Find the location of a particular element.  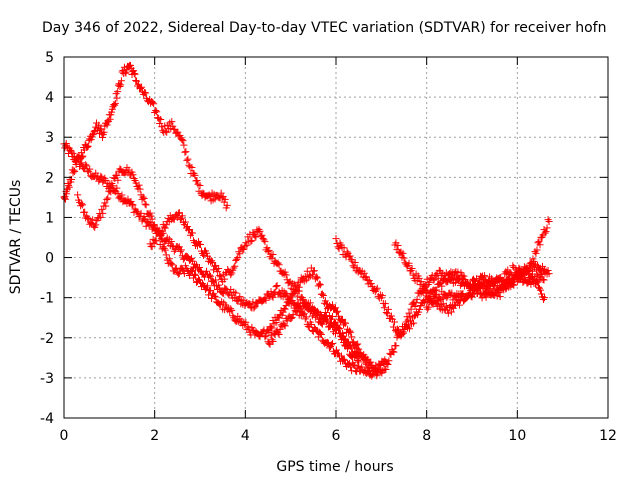

y-axis-label: SDTVAR / TECUs is located at coordinates (16, 237).